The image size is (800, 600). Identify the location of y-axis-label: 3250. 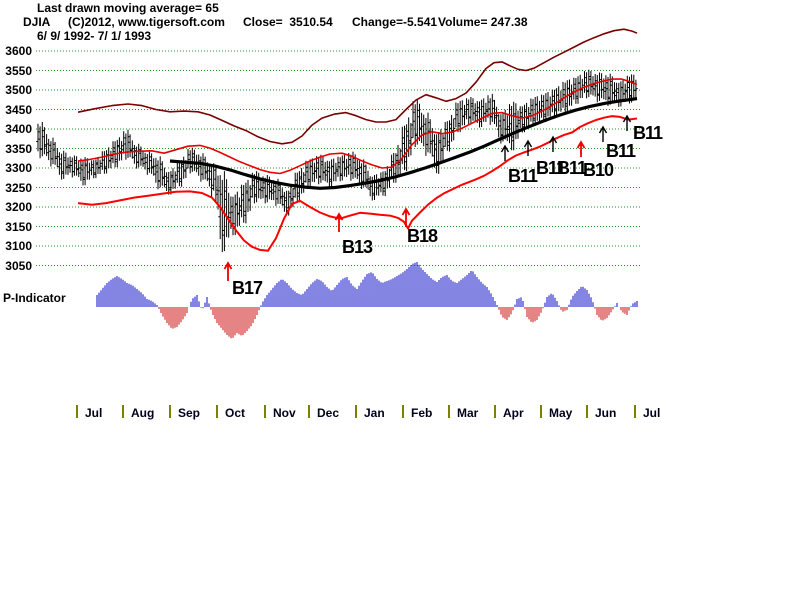
(18, 187).